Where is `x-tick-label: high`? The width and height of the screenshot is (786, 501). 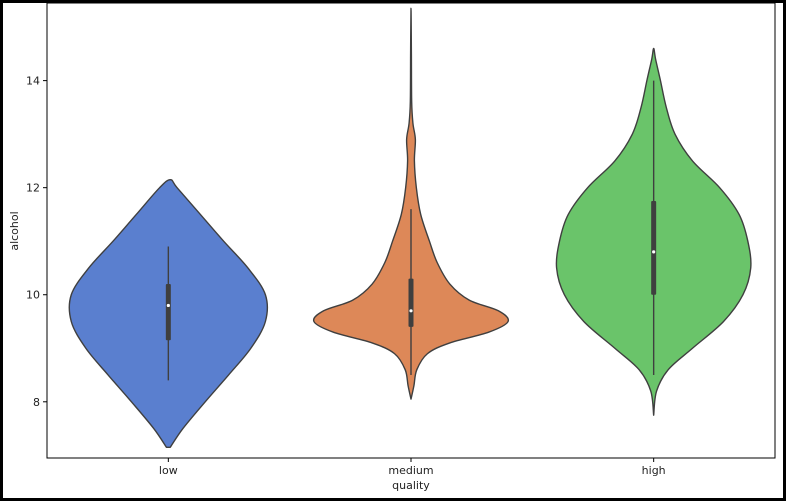 x-tick-label: high is located at coordinates (654, 470).